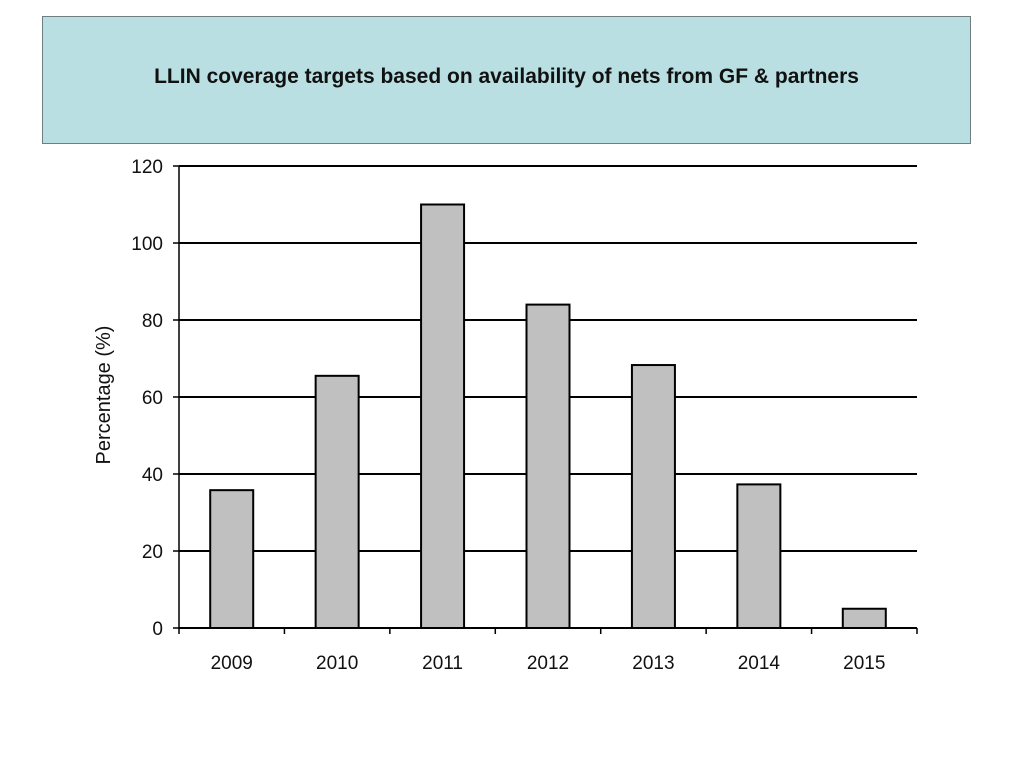  What do you see at coordinates (232, 663) in the screenshot?
I see `x-tick-label: 2009` at bounding box center [232, 663].